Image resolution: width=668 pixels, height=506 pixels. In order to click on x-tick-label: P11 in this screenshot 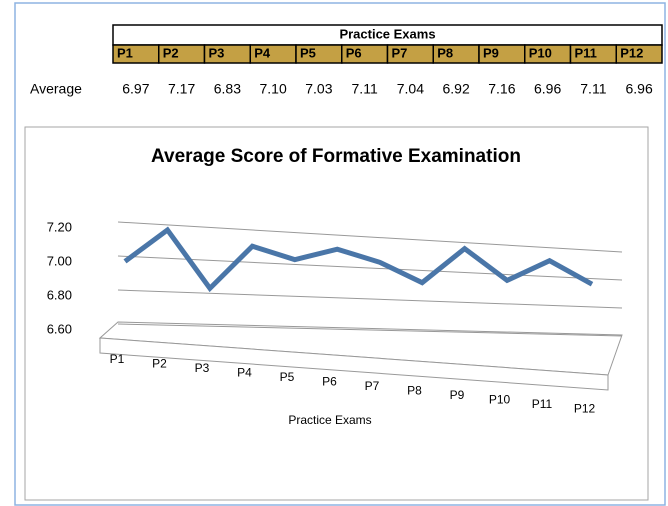, I will do `click(542, 404)`.